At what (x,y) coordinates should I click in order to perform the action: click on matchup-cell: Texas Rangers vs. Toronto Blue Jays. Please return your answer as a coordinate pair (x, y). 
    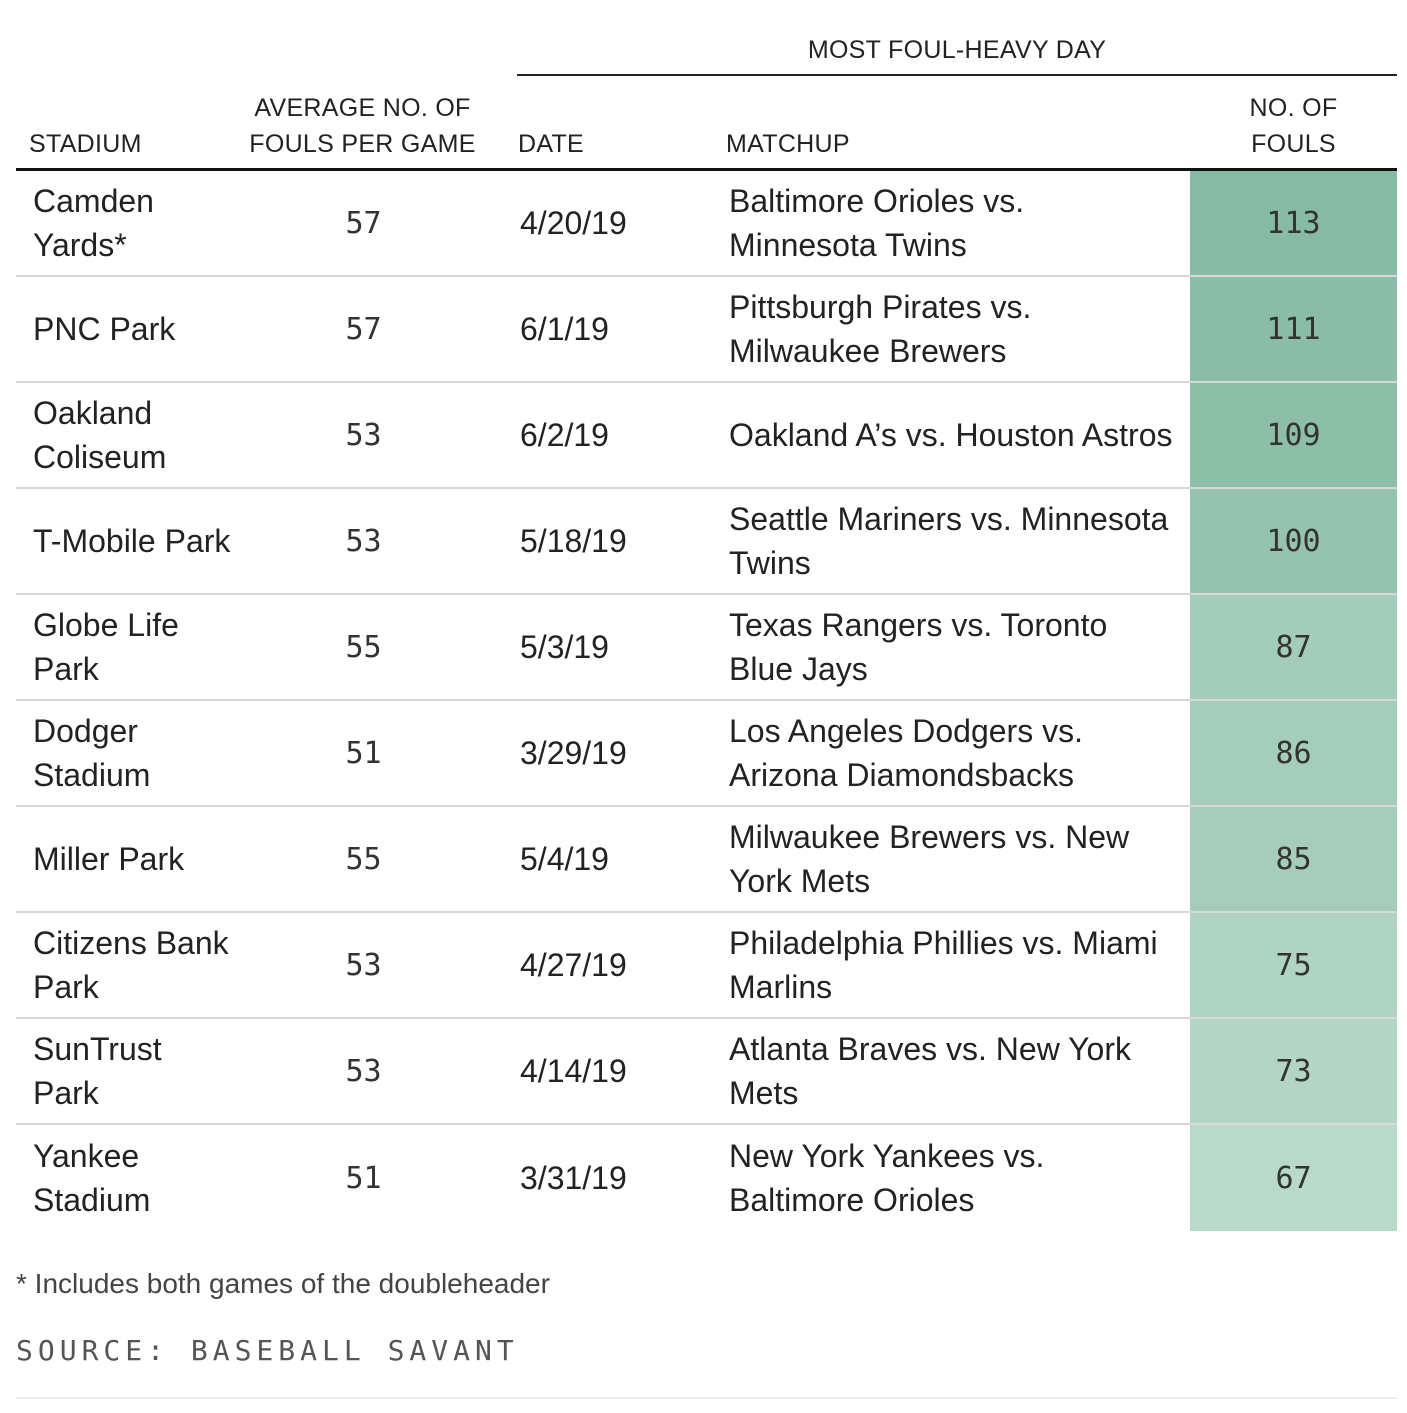
    Looking at the image, I should click on (918, 647).